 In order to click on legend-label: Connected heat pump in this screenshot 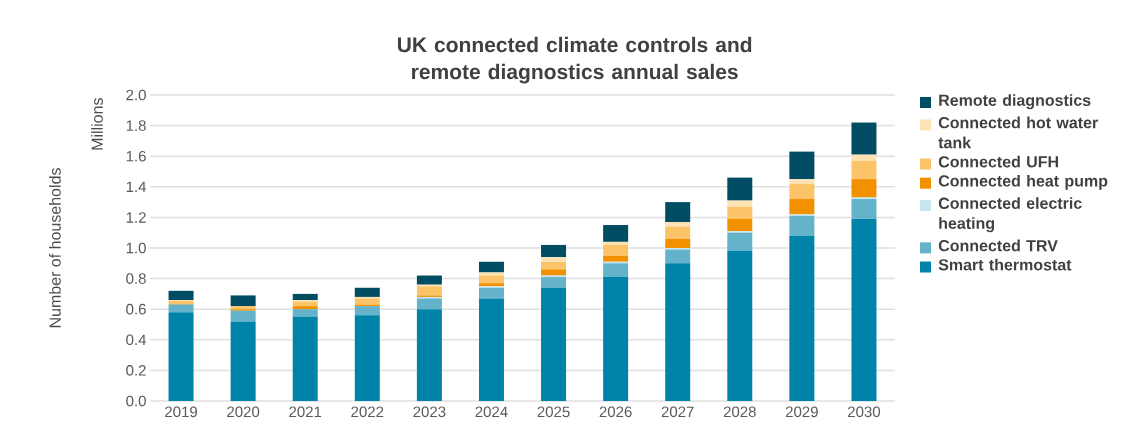, I will do `click(1023, 182)`.